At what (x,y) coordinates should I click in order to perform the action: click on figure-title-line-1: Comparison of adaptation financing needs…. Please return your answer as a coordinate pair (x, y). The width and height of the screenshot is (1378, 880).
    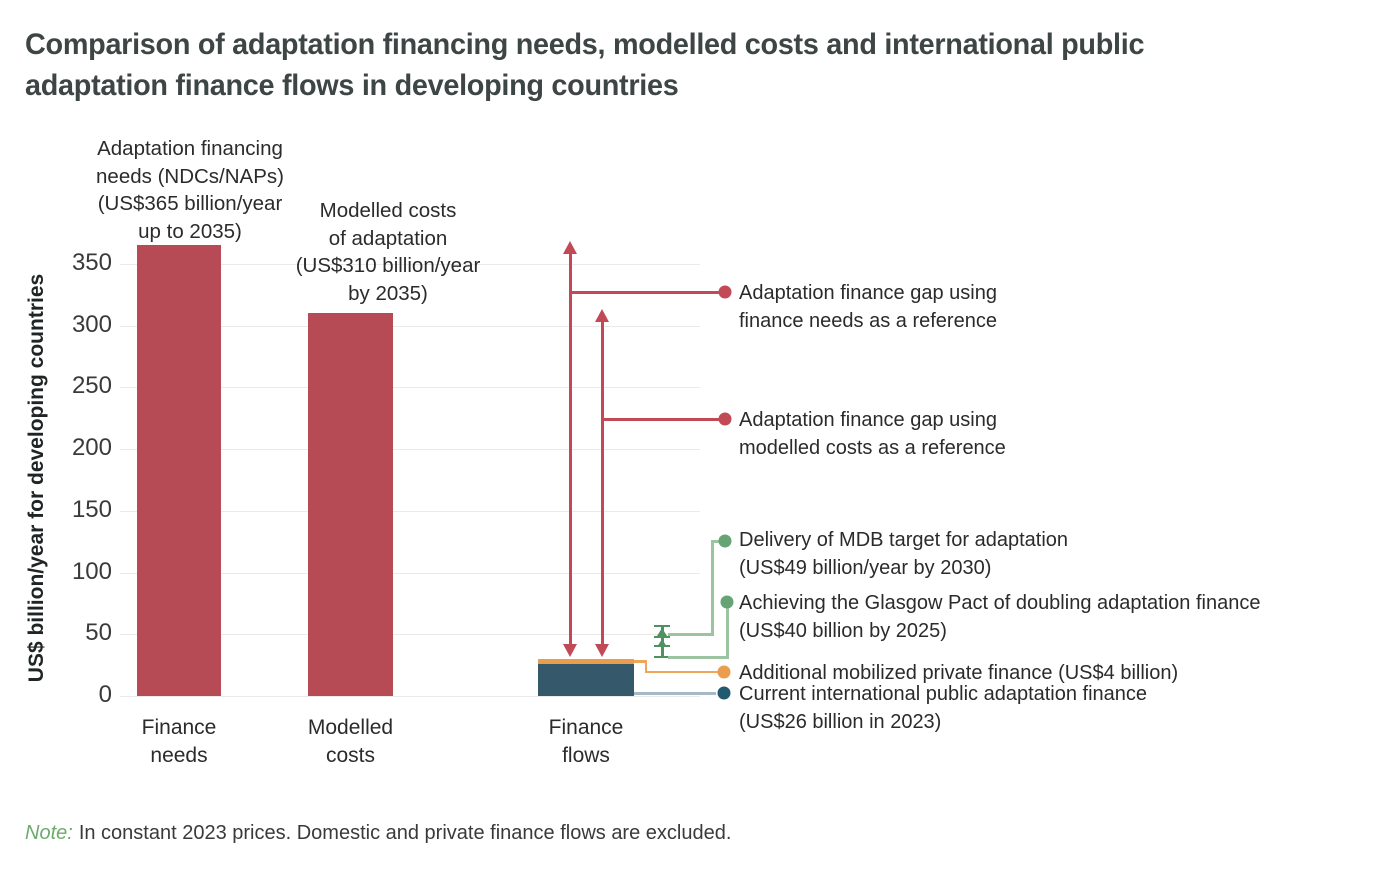
    Looking at the image, I should click on (585, 44).